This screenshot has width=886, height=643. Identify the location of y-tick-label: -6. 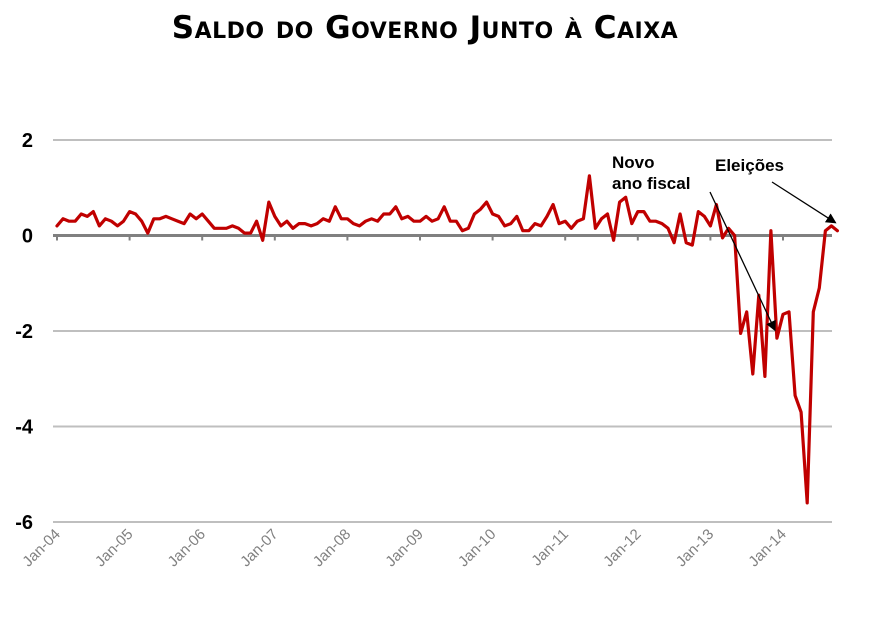
(24, 523).